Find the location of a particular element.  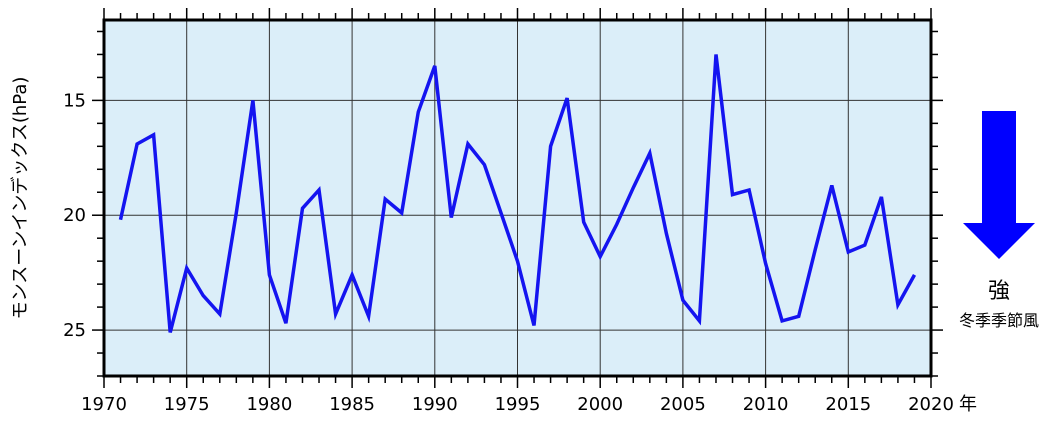

strength-indicator: 強 冬季季節風 is located at coordinates (999, 220).